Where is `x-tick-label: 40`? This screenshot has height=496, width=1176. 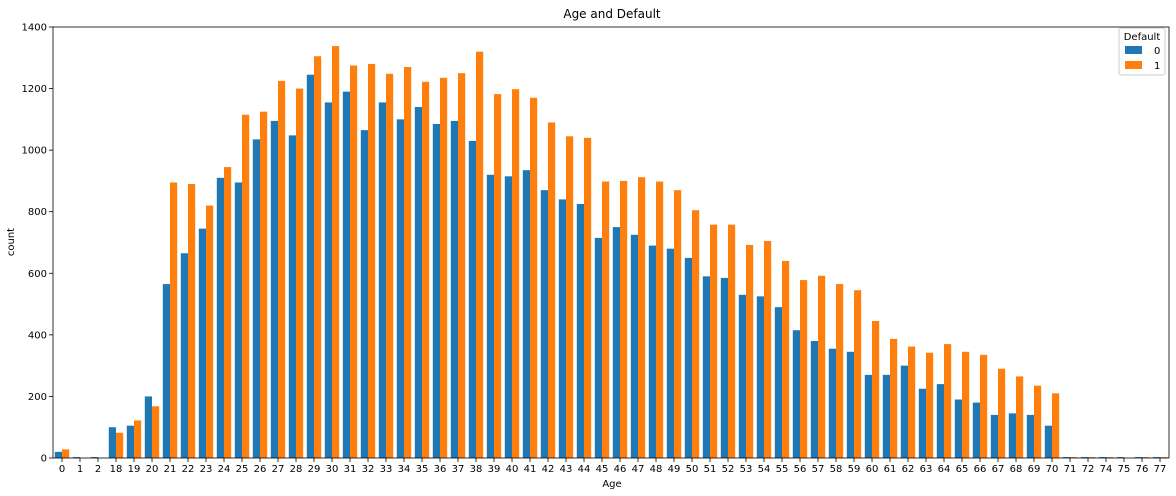
x-tick-label: 40 is located at coordinates (512, 469).